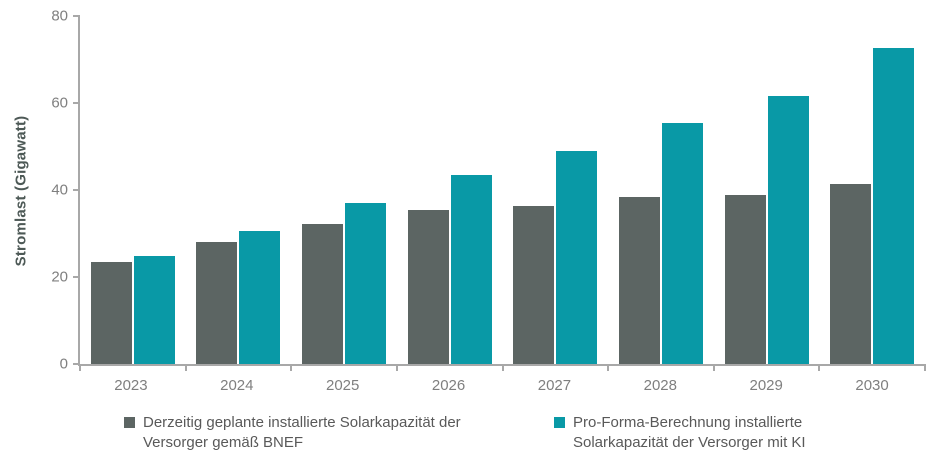  Describe the element at coordinates (59, 190) in the screenshot. I see `y-tick-label: 40` at that location.